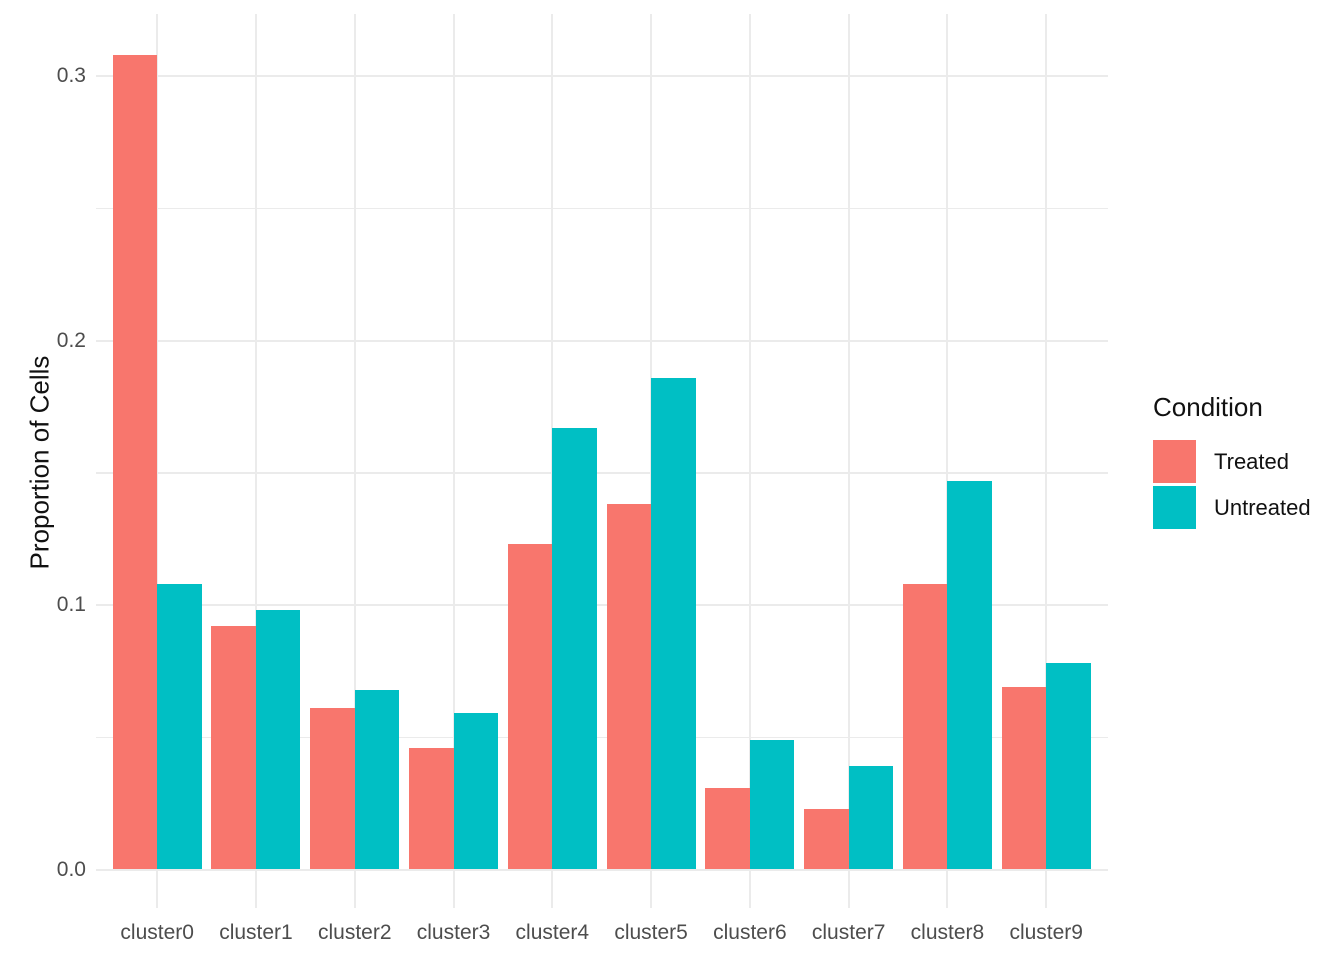  What do you see at coordinates (135, 462) in the screenshot?
I see `bar-treated-cluster0` at bounding box center [135, 462].